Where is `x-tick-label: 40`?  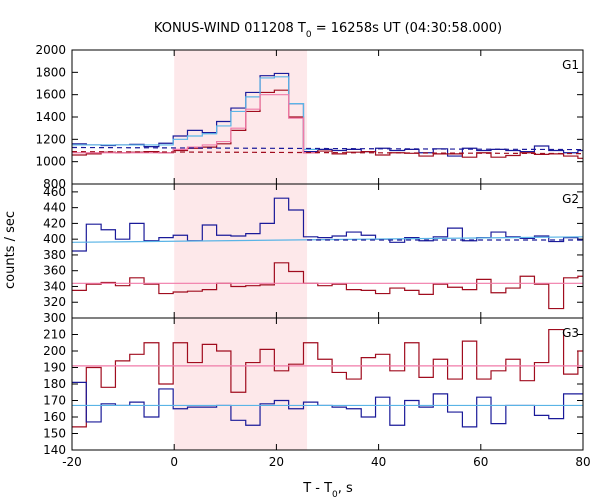
x-tick-label: 40 is located at coordinates (378, 462).